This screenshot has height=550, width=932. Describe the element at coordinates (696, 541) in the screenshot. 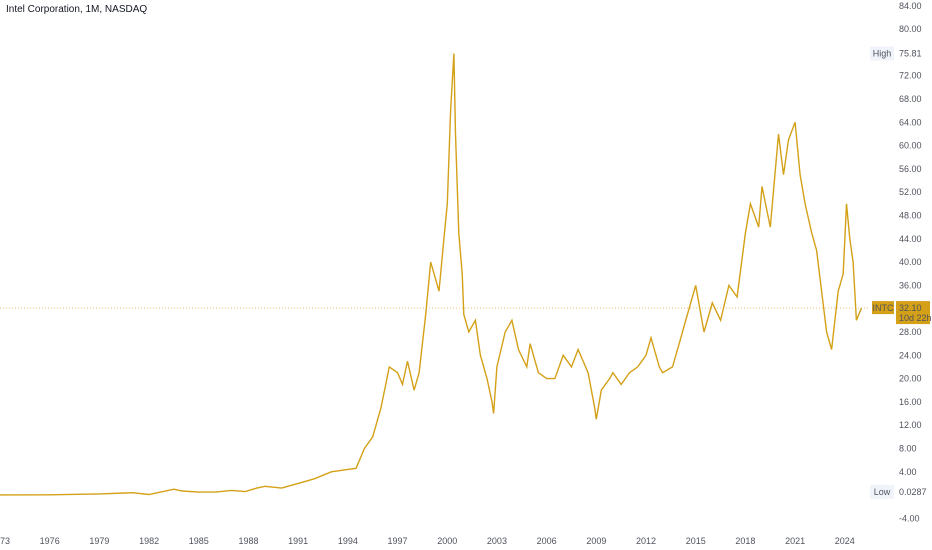

I see `x-tick-label: 2015` at that location.